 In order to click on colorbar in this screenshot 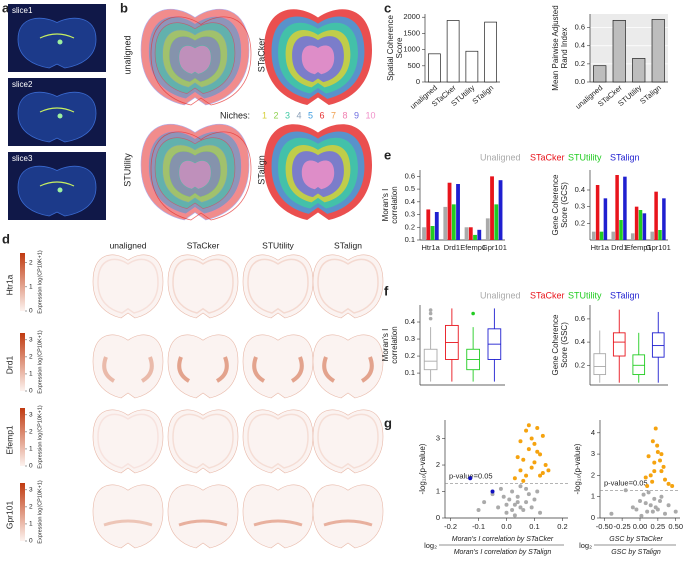, I will do `click(22, 282)`.